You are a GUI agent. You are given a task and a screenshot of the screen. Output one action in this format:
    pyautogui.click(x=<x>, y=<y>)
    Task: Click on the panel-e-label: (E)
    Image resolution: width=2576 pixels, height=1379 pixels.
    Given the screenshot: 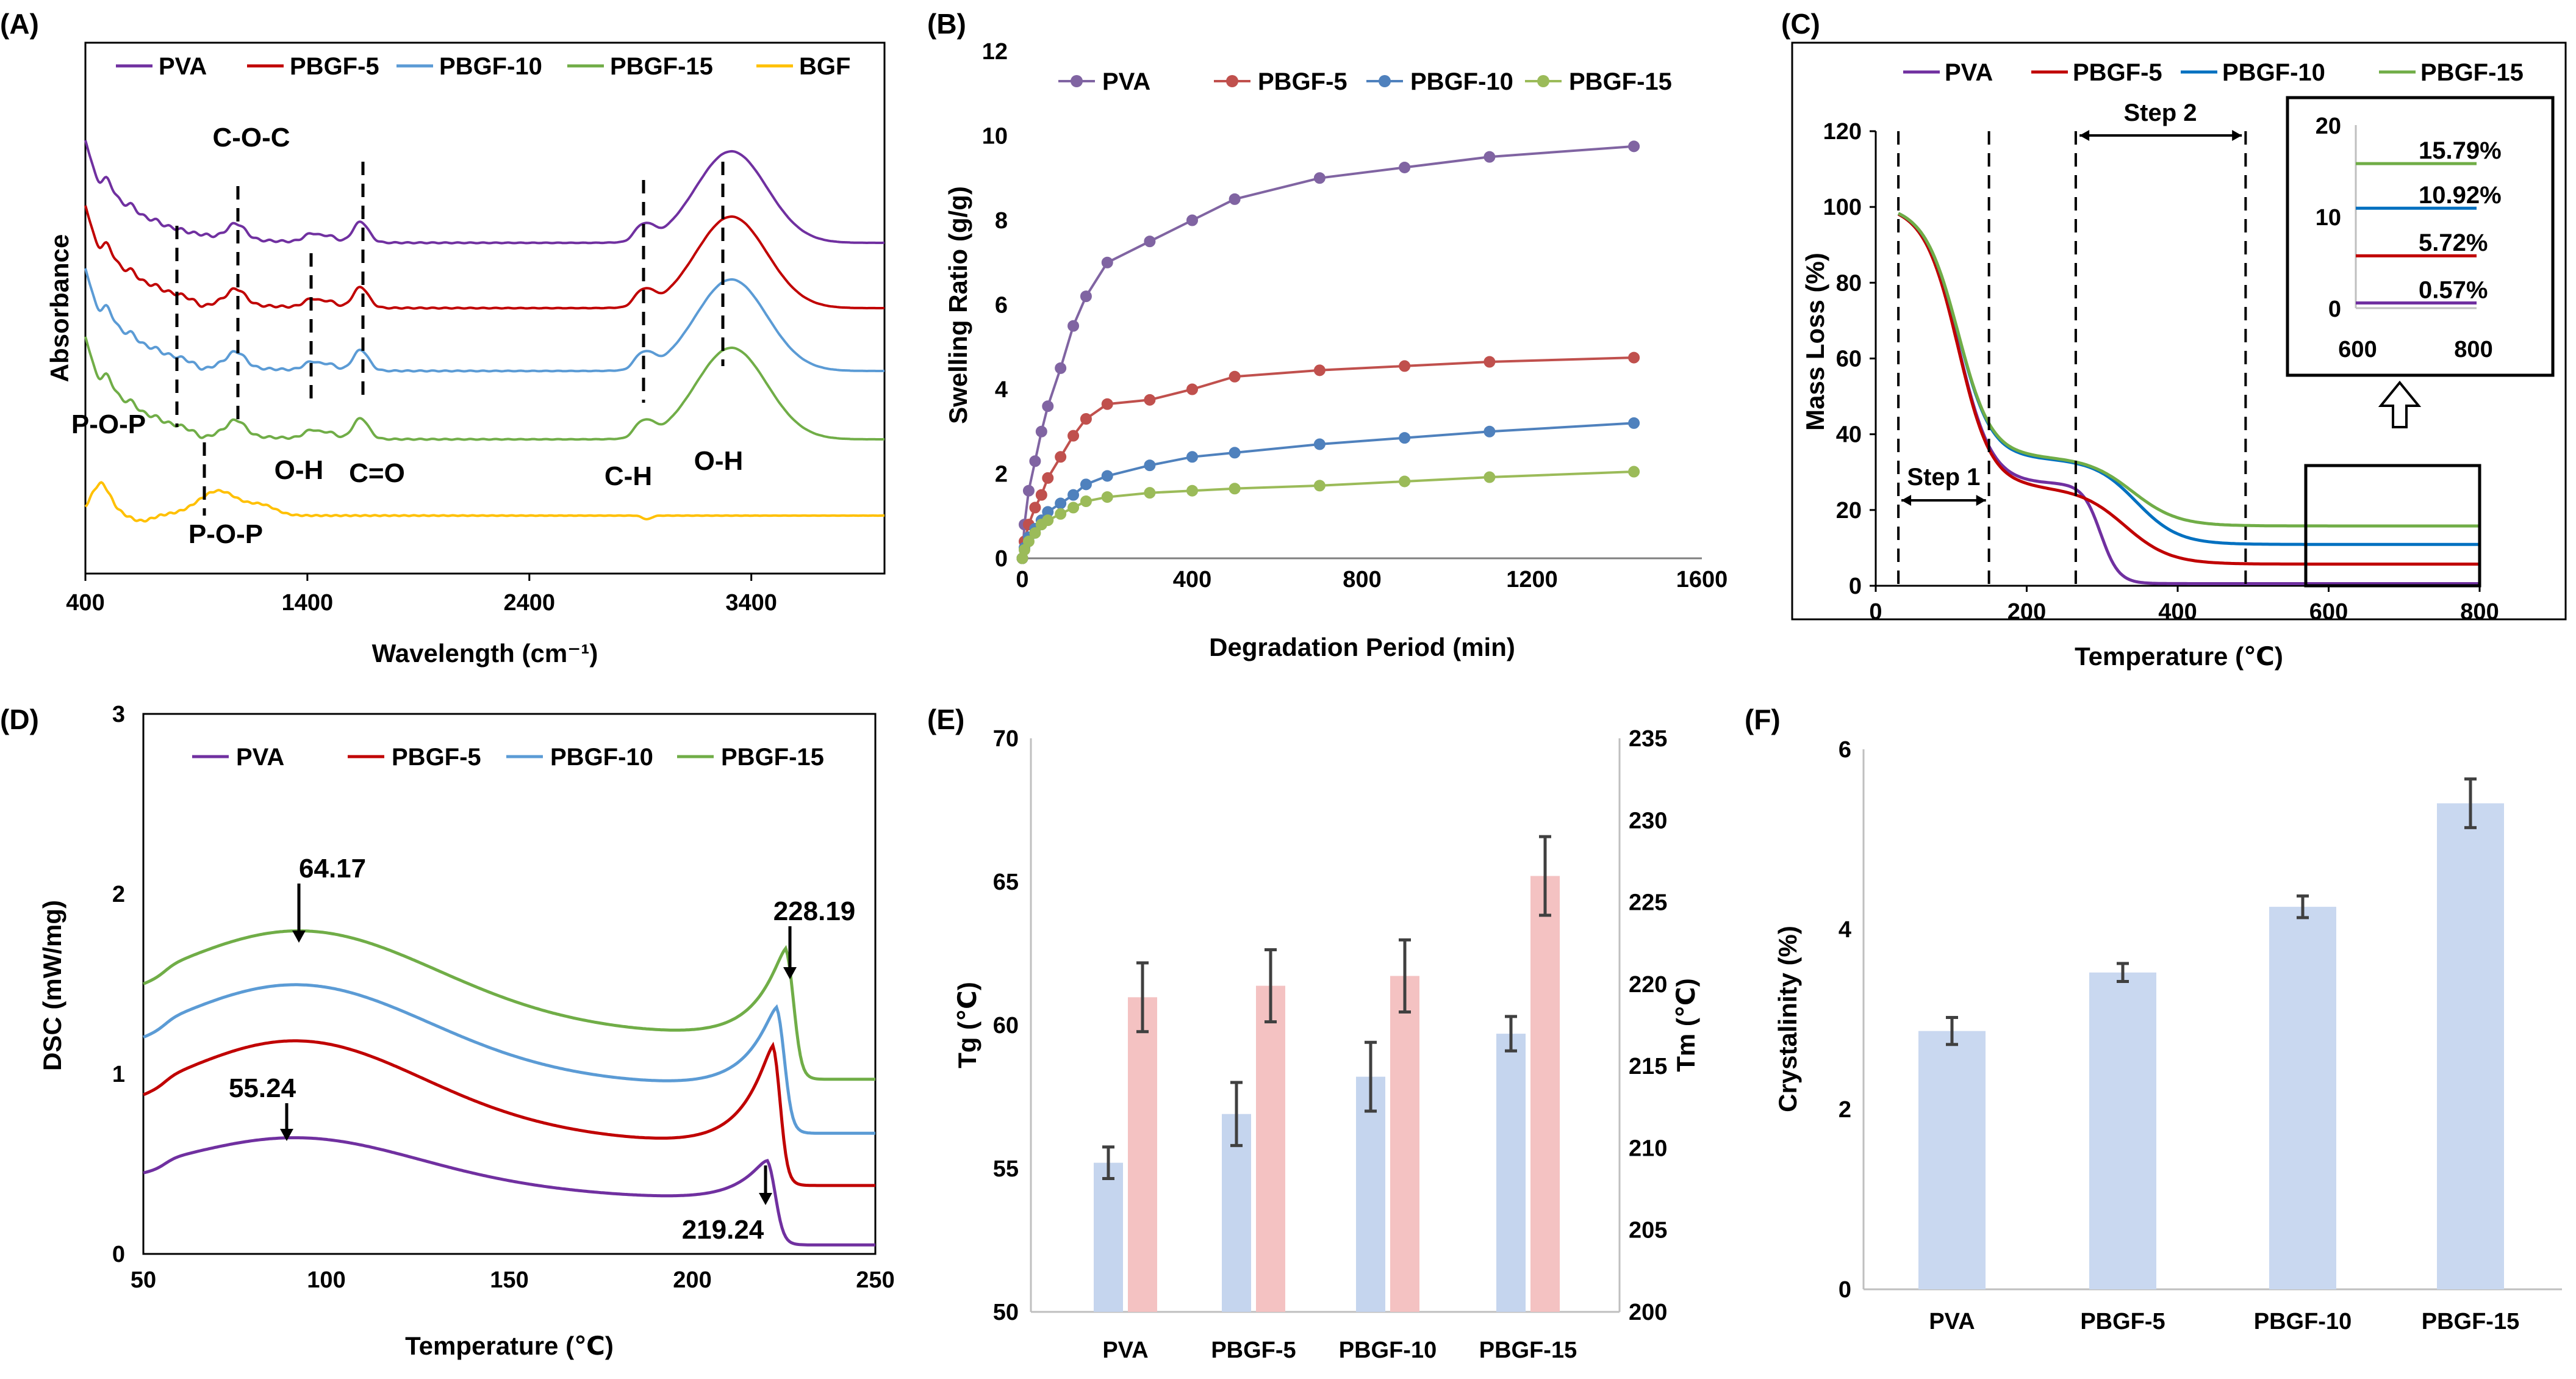 What is the action you would take?
    pyautogui.click(x=946, y=719)
    